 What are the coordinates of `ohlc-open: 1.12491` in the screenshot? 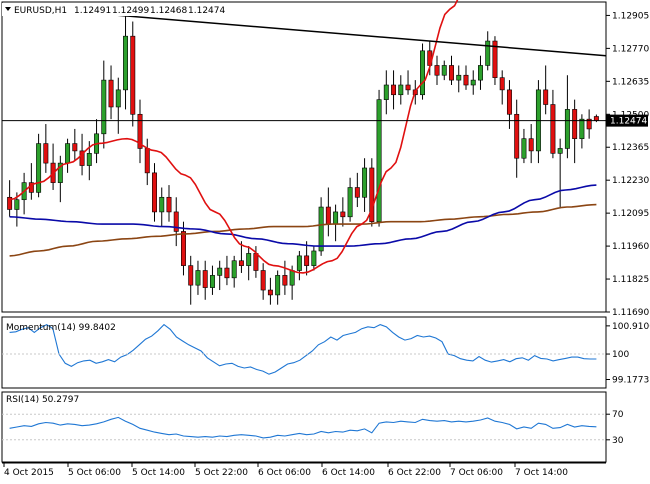 It's located at (92, 11).